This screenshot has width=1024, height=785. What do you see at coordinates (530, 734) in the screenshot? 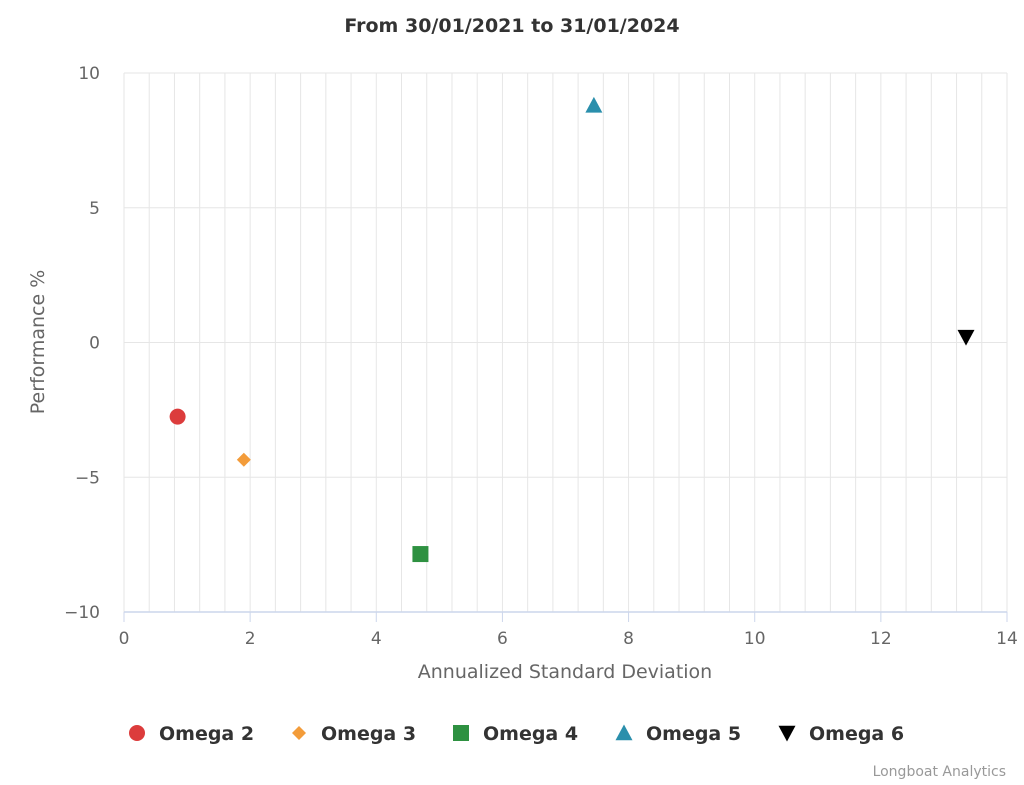
I see `legend-label-omega-4: Omega 4` at bounding box center [530, 734].